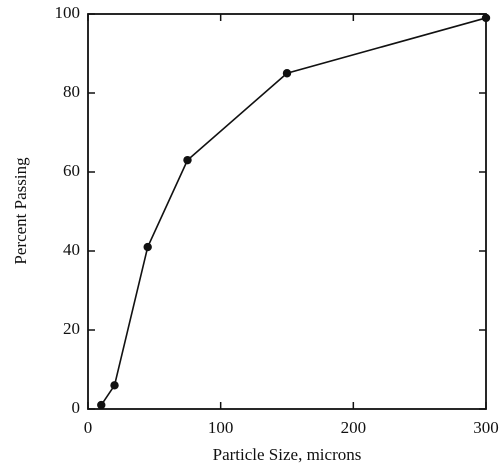 The width and height of the screenshot is (503, 470). What do you see at coordinates (71, 91) in the screenshot?
I see `y-tick-label: 80` at bounding box center [71, 91].